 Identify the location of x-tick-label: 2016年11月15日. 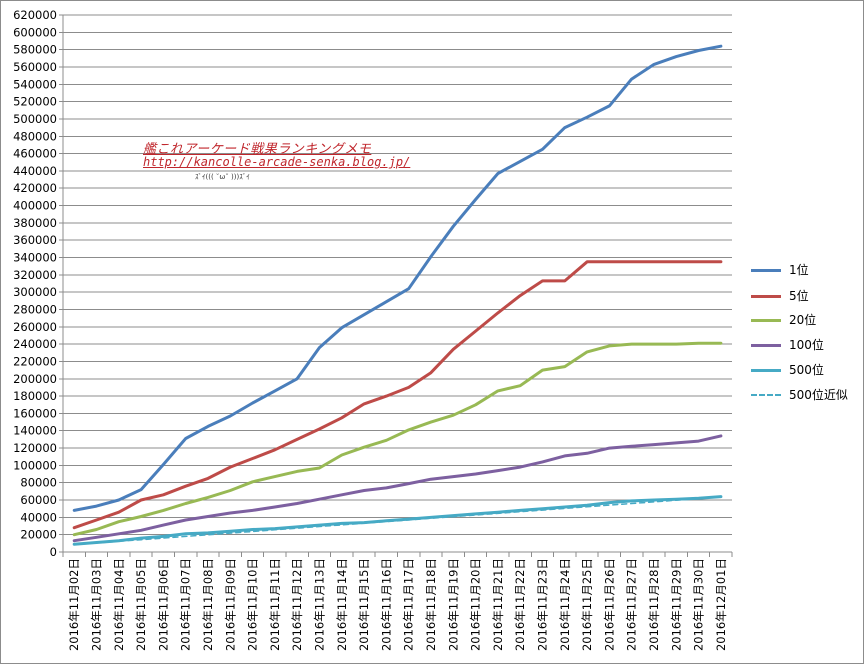
(364, 604).